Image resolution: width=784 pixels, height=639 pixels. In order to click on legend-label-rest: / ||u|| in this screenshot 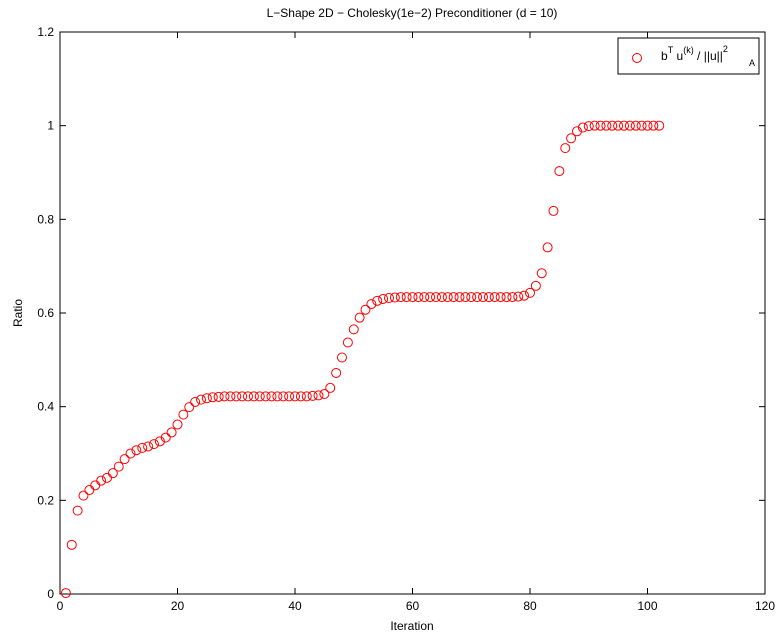, I will do `click(708, 56)`.